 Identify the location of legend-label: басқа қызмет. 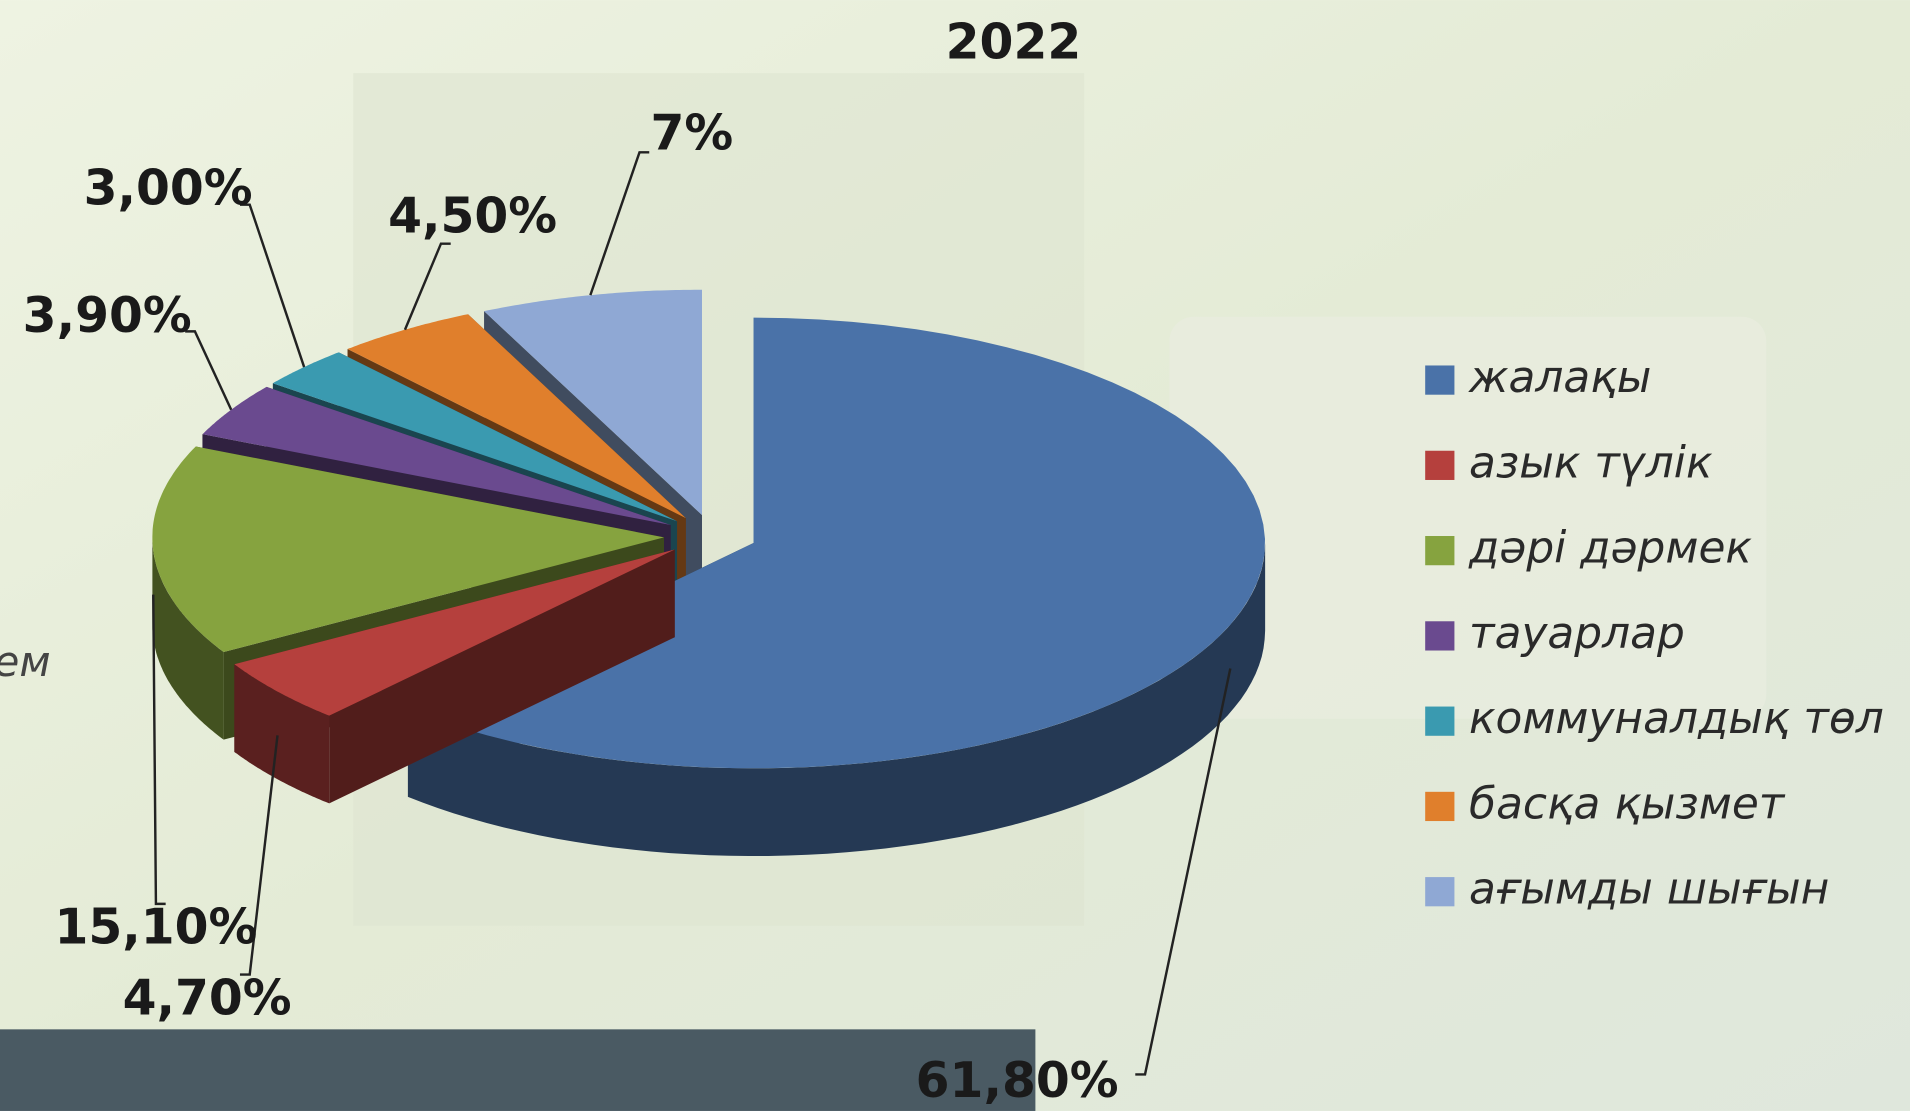
(1627, 803).